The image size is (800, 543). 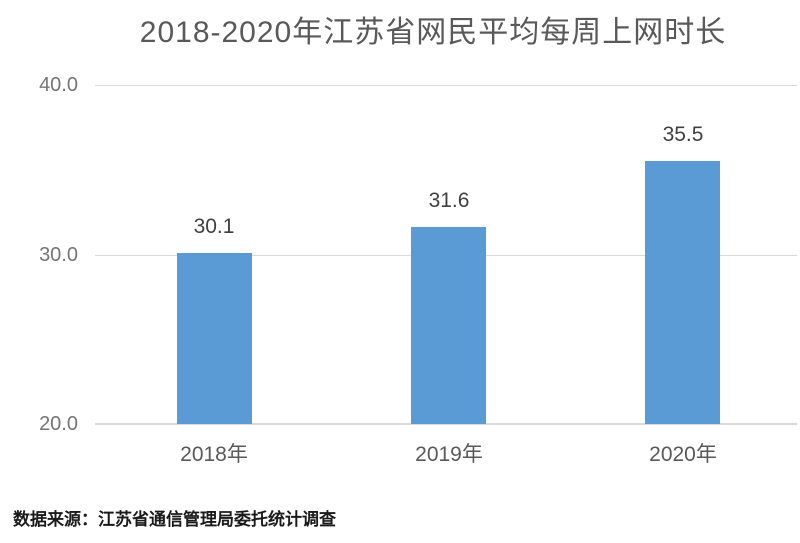 I want to click on x-axis-label: 2018年, so click(x=214, y=454).